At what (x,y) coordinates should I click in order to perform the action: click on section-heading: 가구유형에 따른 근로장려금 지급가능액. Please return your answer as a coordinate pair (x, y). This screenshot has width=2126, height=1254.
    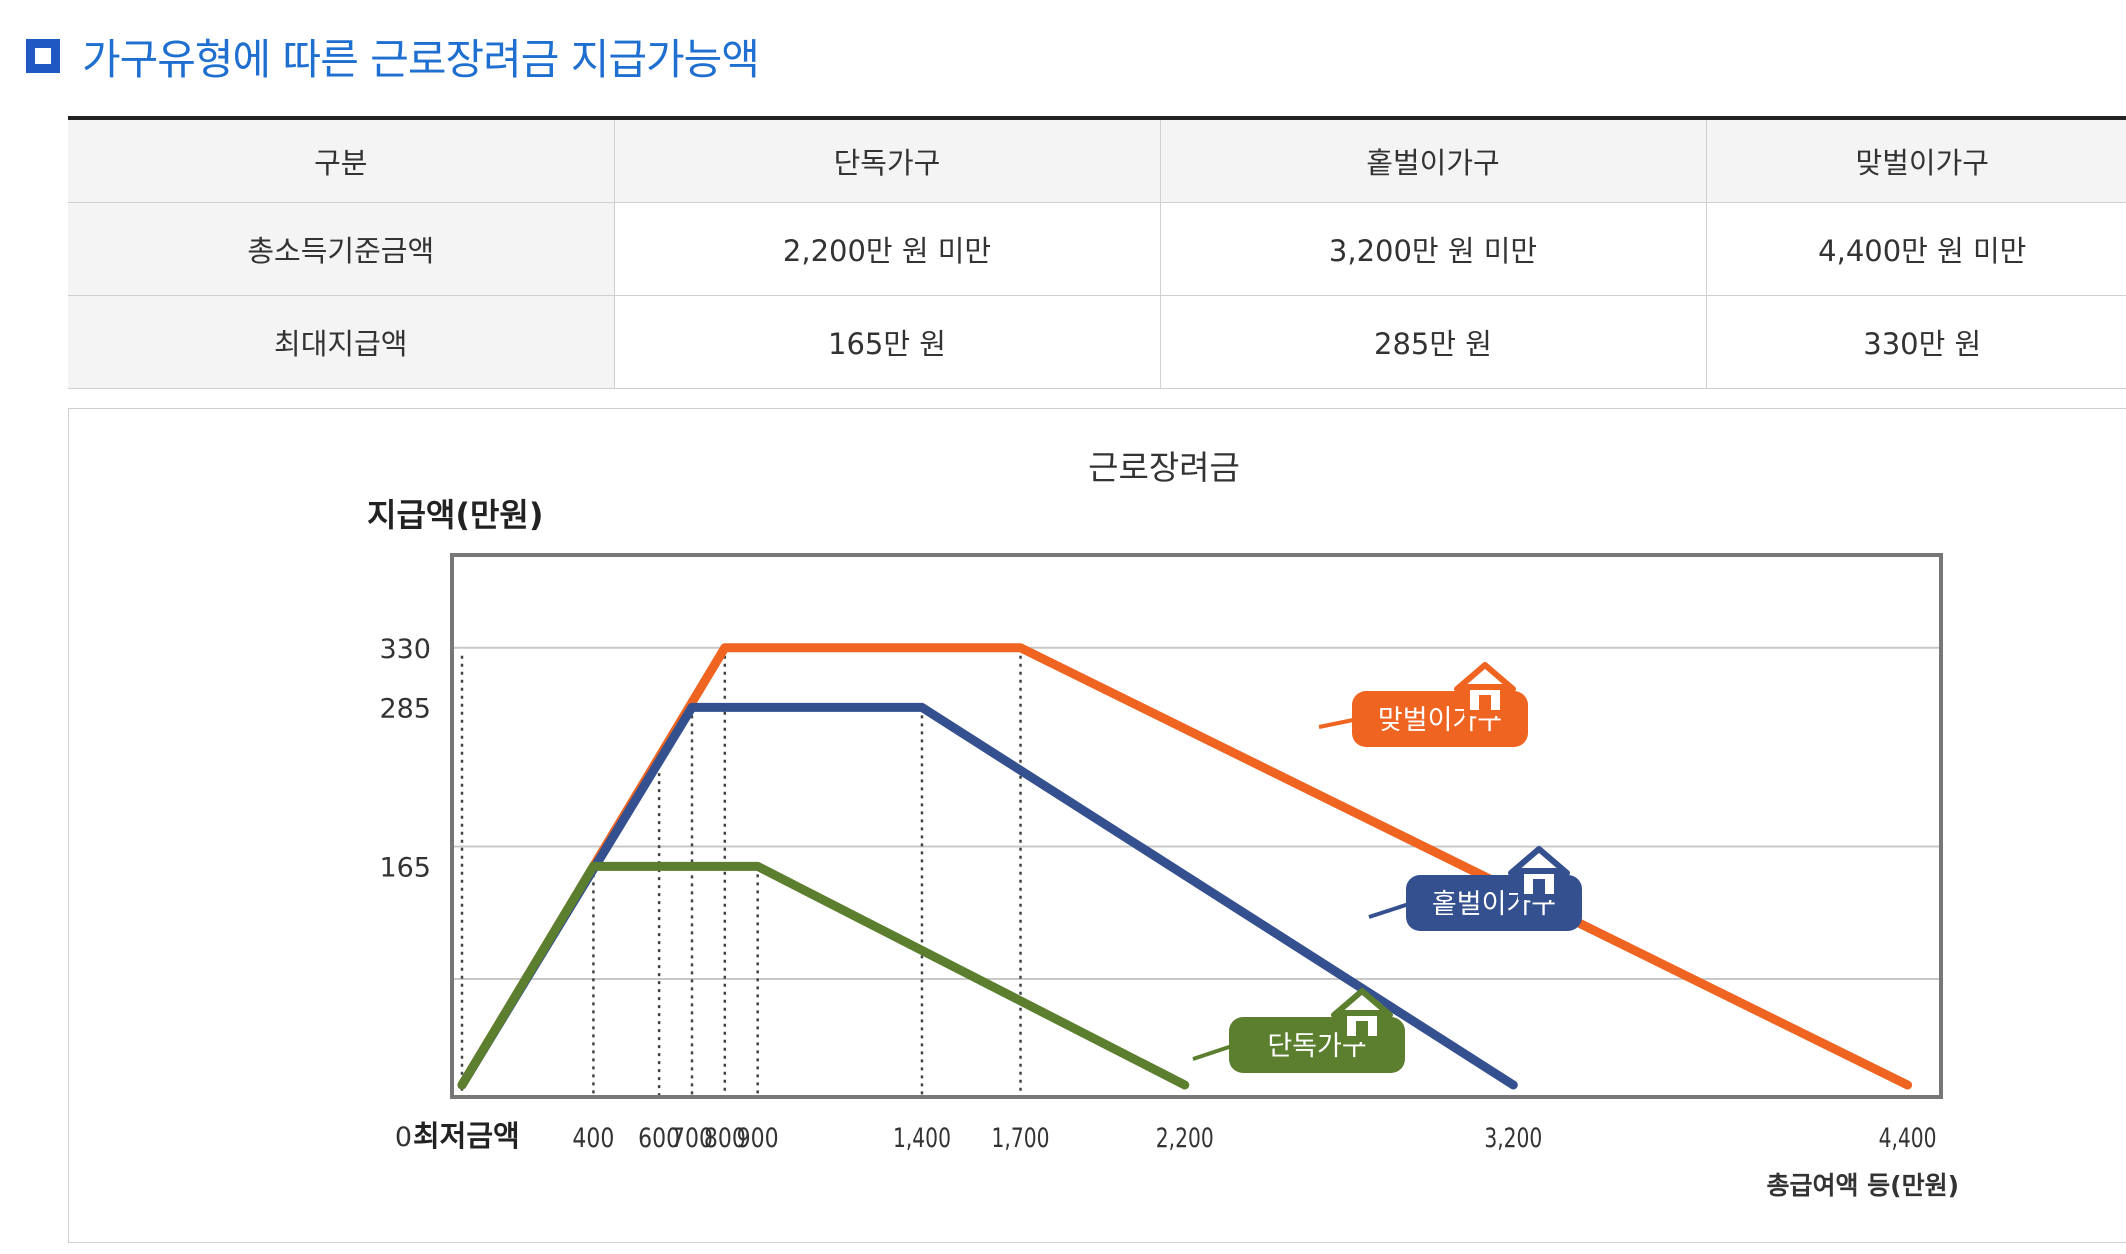
    Looking at the image, I should click on (393, 56).